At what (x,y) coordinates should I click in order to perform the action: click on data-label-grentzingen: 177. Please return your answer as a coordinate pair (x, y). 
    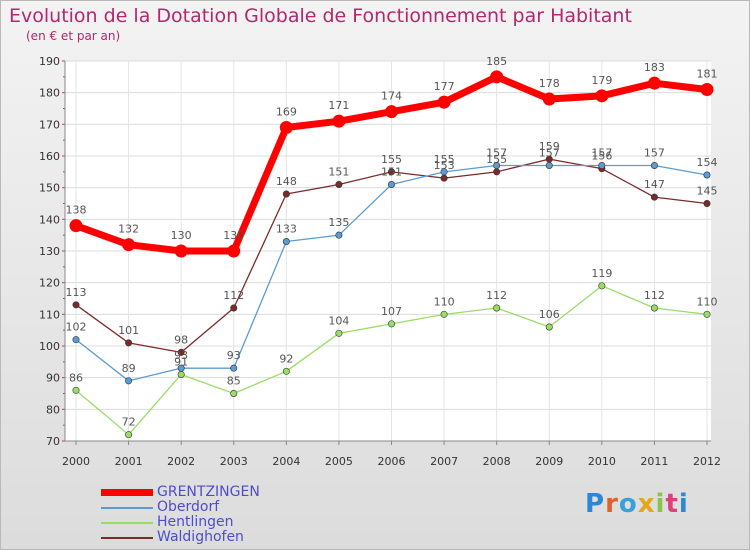
    Looking at the image, I should click on (444, 86).